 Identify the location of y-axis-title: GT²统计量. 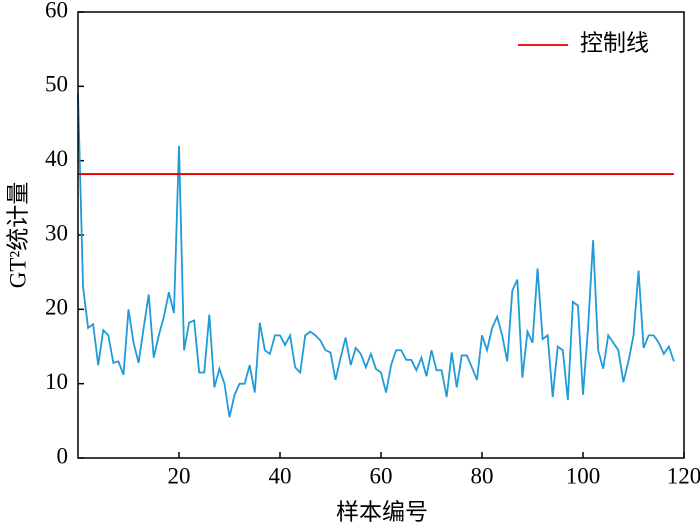
(17, 235).